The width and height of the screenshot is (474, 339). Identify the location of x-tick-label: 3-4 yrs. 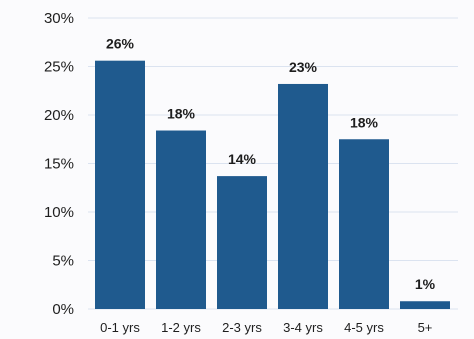
(303, 327).